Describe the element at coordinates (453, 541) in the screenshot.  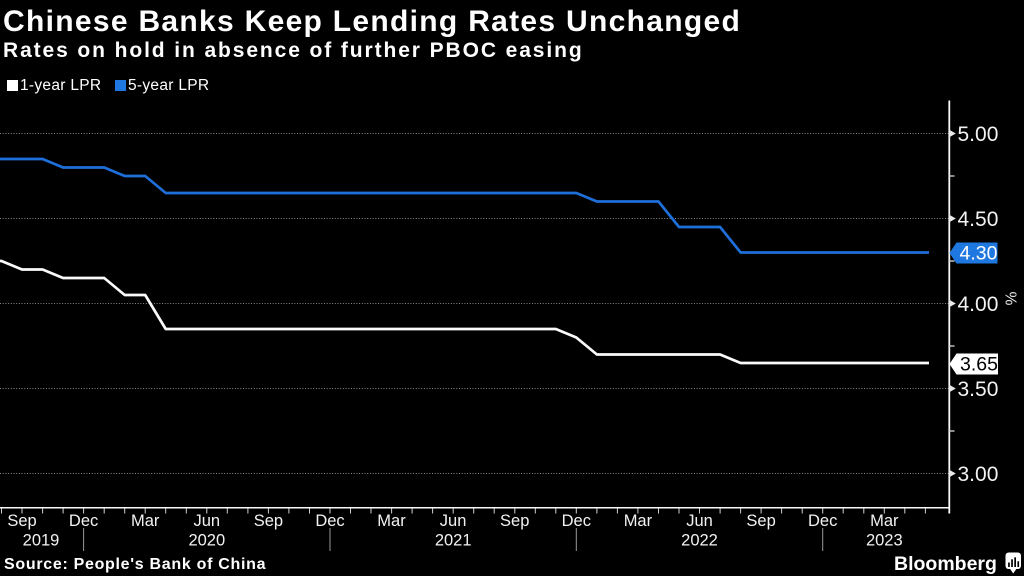
I see `svg-text: 2021` at that location.